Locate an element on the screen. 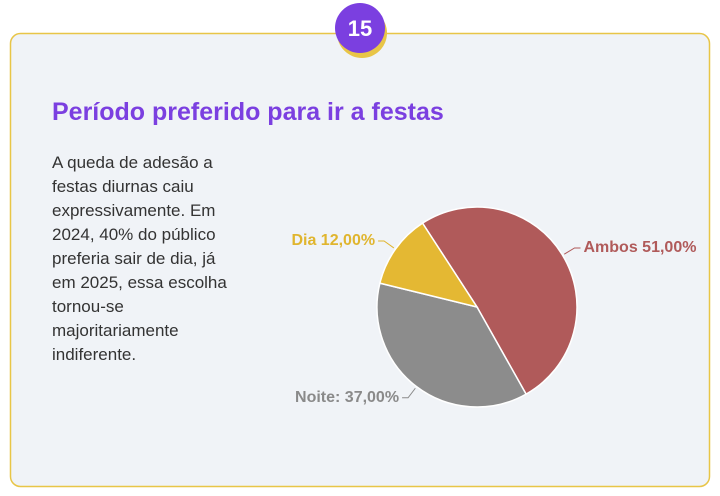 The image size is (720, 496). slice-label: Noite: 37,00% is located at coordinates (347, 397).